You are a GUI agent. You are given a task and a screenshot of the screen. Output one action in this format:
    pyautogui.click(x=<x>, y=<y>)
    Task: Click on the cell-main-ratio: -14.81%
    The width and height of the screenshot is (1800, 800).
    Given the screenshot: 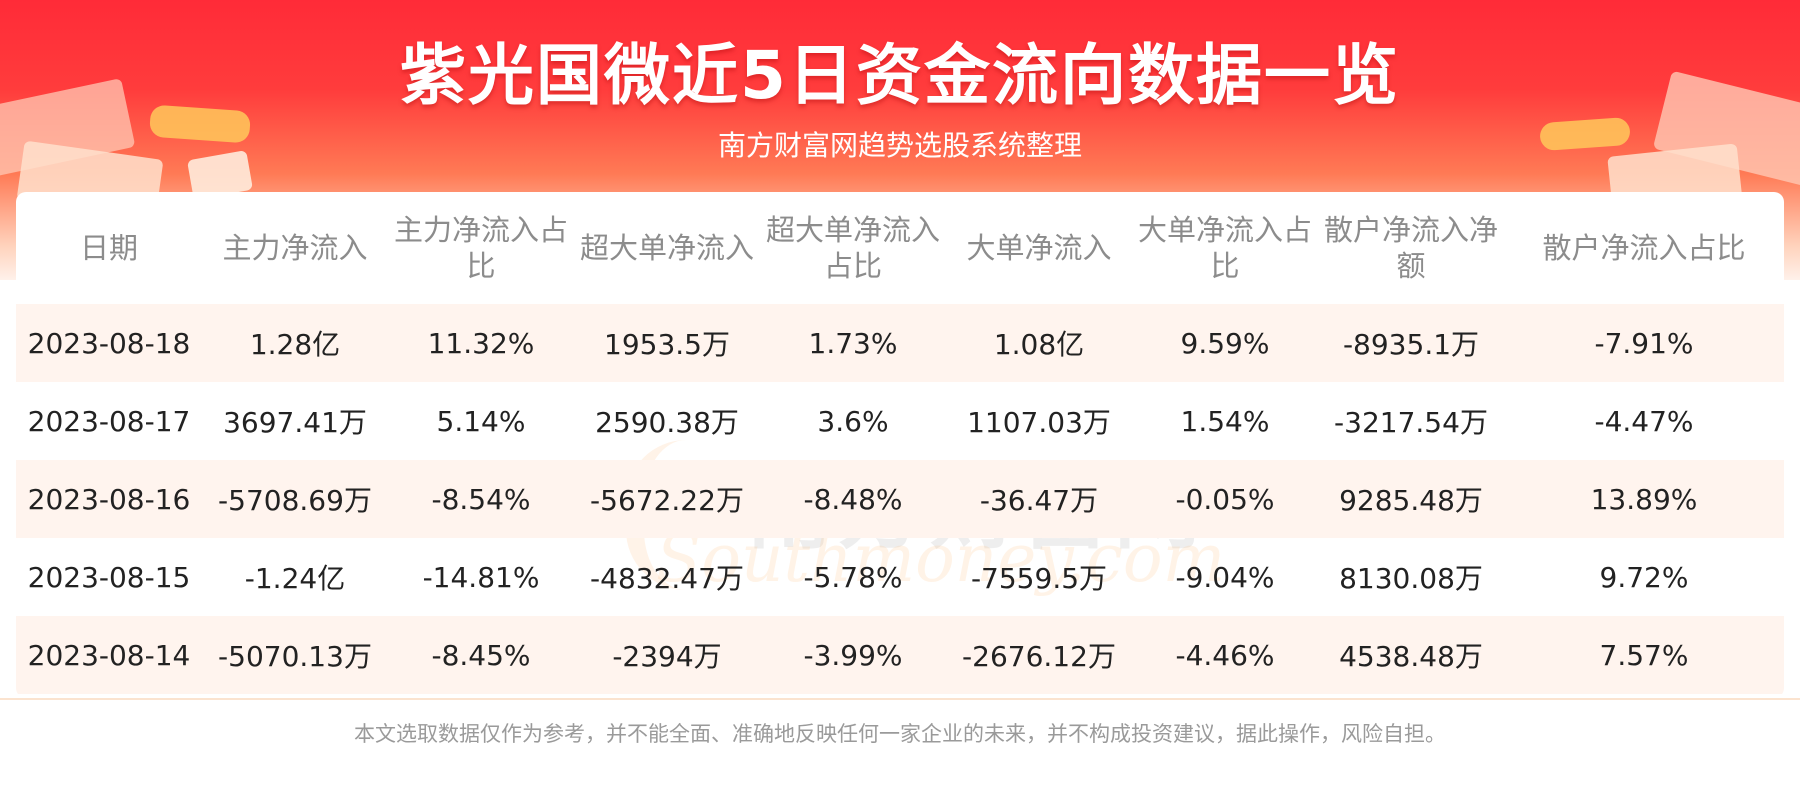 What is the action you would take?
    pyautogui.click(x=481, y=577)
    